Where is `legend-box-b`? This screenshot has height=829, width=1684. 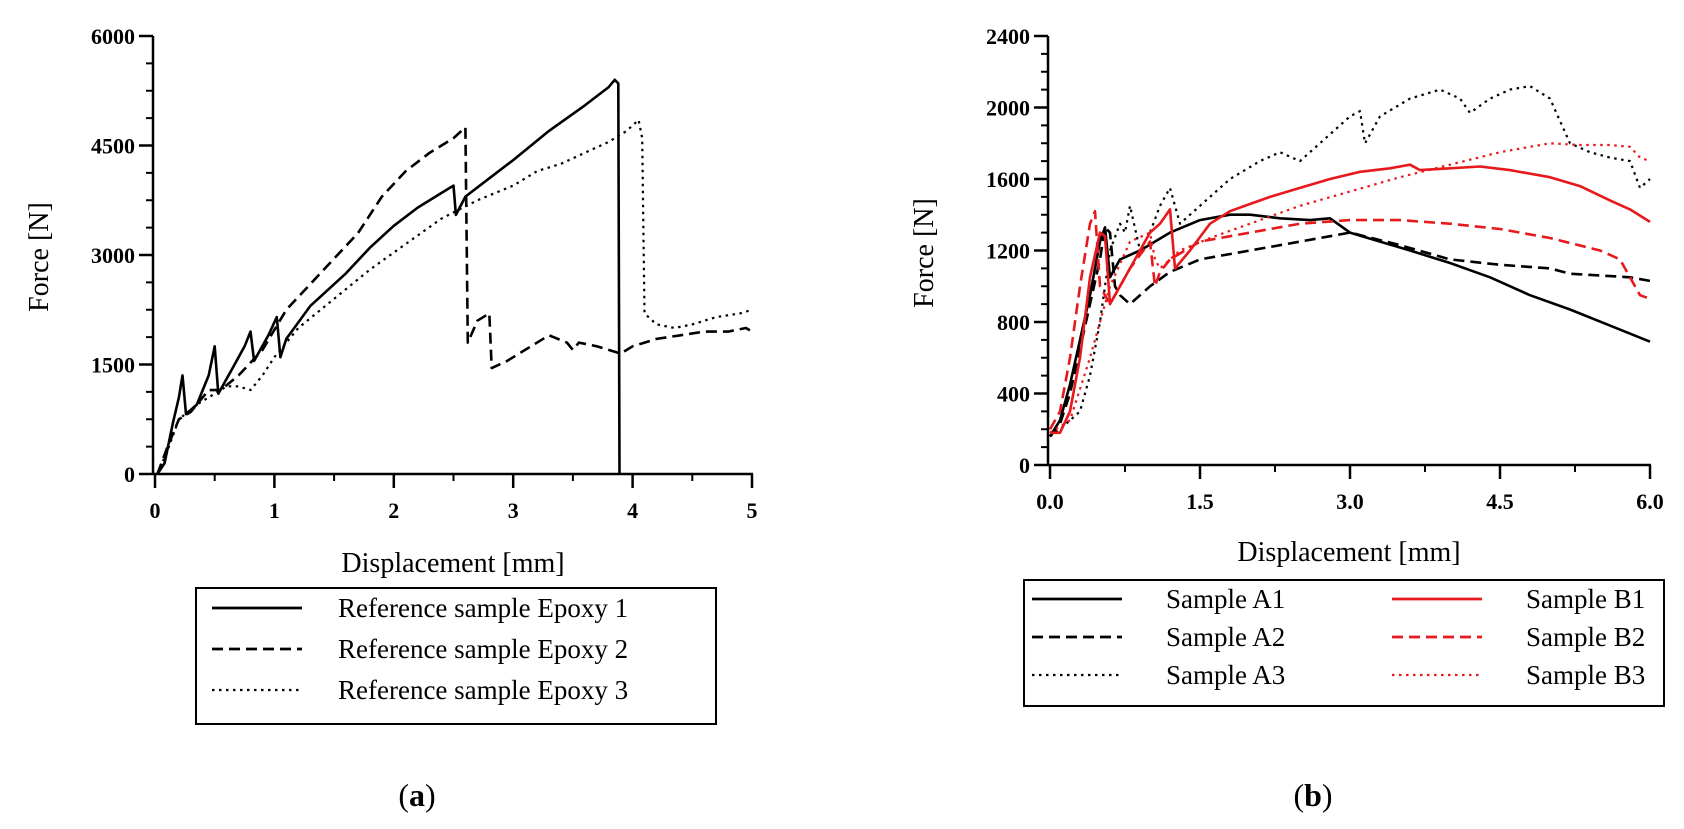
legend-box-b is located at coordinates (1344, 643).